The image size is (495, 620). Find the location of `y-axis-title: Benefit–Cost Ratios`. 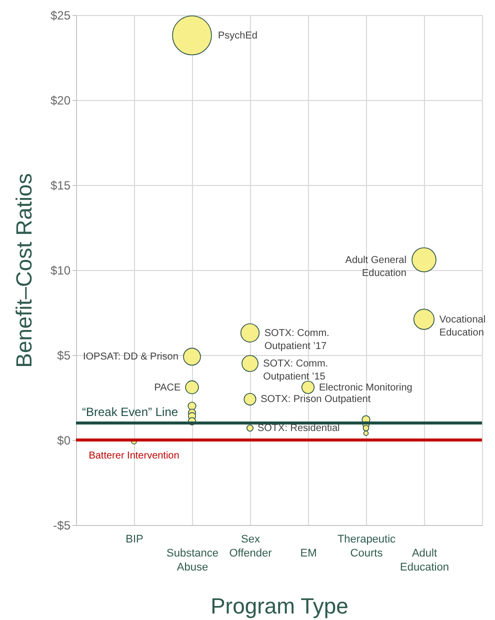

y-axis-title: Benefit–Cost Ratios is located at coordinates (23, 270).